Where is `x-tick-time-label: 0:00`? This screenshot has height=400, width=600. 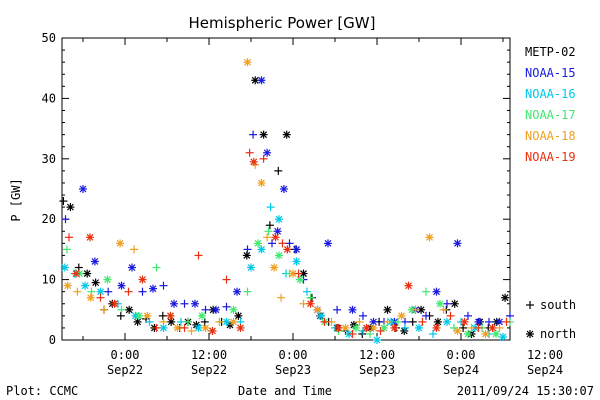 x-tick-time-label: 0:00 is located at coordinates (125, 355).